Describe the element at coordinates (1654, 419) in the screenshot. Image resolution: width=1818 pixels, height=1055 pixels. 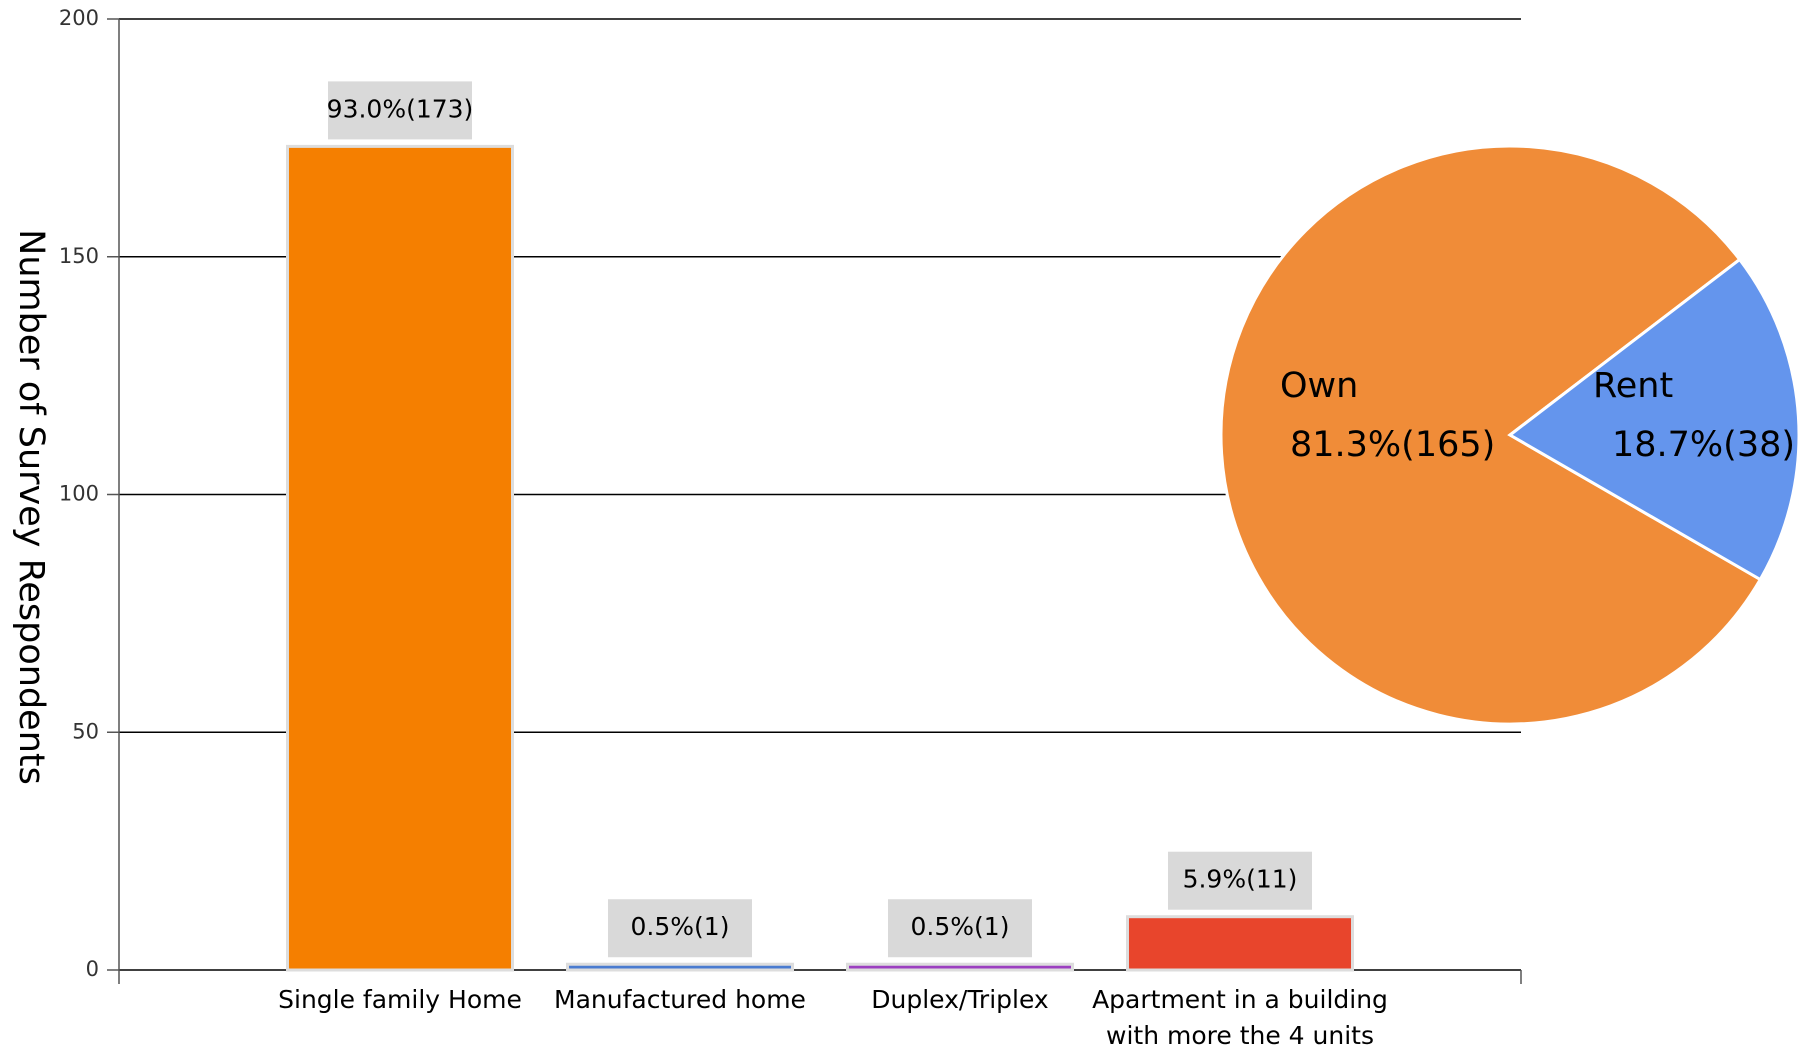
I see `pie-slice` at that location.